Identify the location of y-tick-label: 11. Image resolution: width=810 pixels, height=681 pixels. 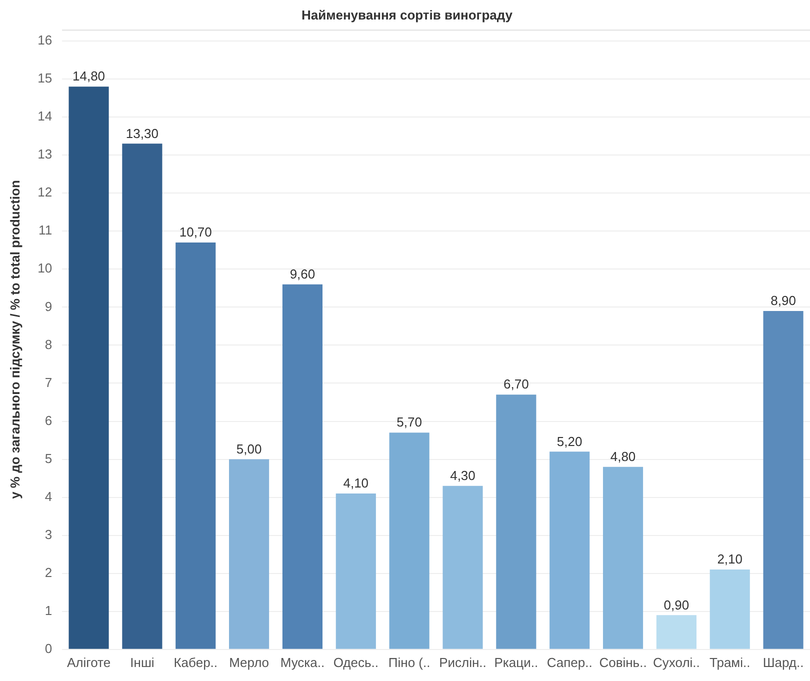
(45, 230).